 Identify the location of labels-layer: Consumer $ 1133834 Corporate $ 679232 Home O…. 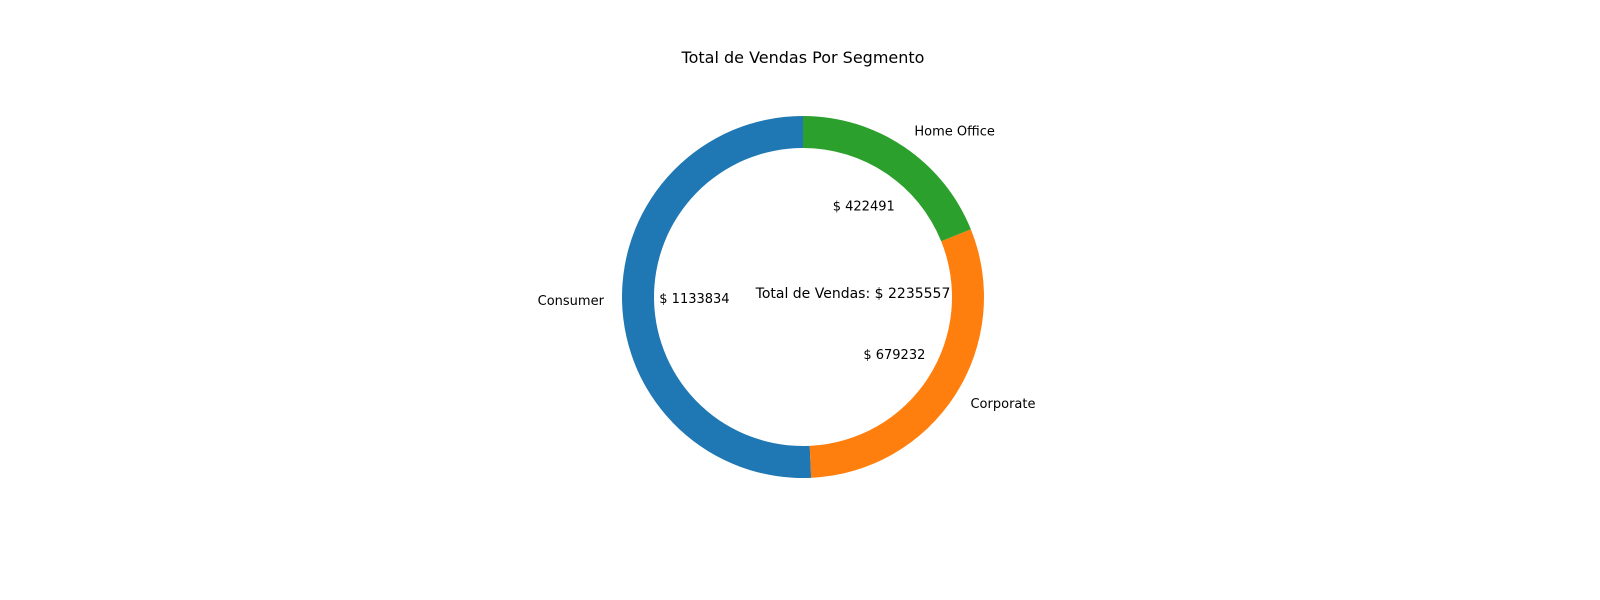
(787, 268).